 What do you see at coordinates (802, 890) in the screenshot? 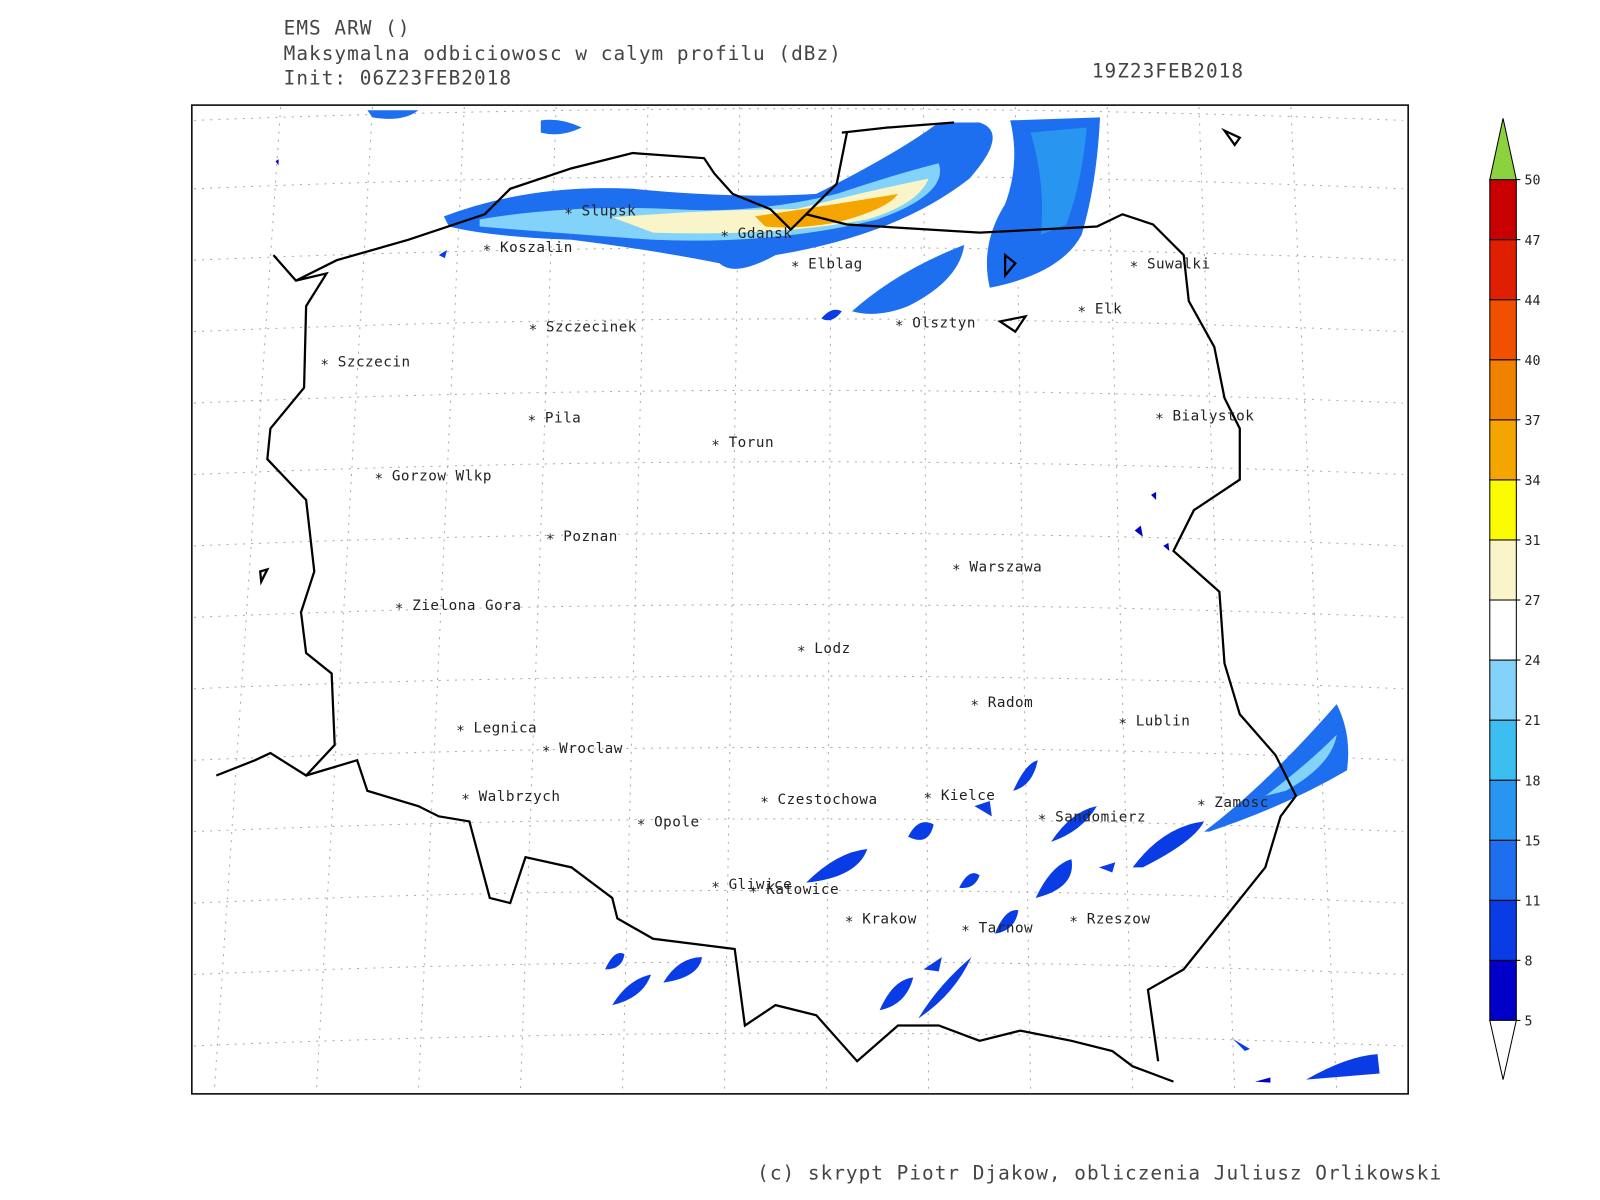
I see `city-name: Katowice` at bounding box center [802, 890].